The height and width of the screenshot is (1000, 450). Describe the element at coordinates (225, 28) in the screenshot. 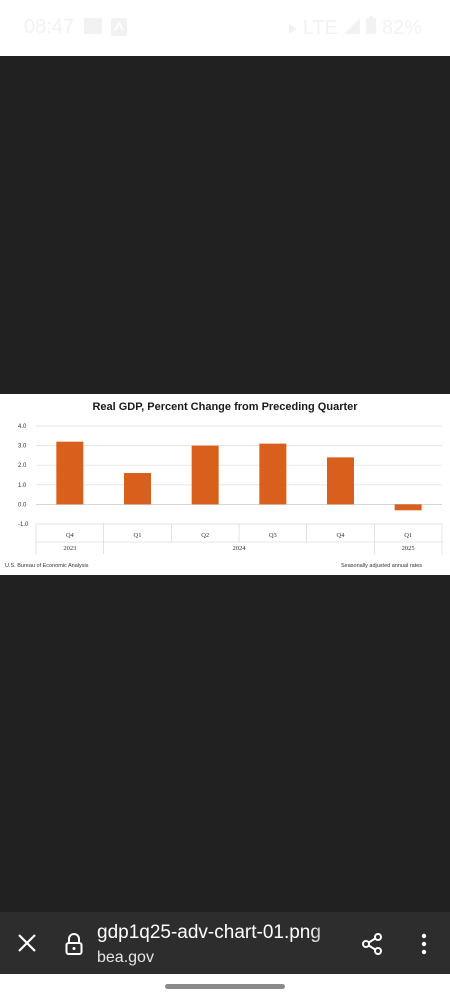

I see `status-bar: 08:47 LTE 82%` at that location.